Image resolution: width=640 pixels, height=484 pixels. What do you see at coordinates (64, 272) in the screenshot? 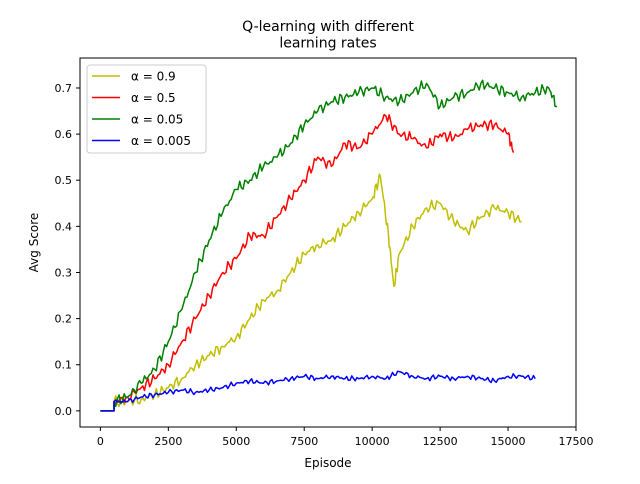
I see `y-tick-label: 0.3` at bounding box center [64, 272].